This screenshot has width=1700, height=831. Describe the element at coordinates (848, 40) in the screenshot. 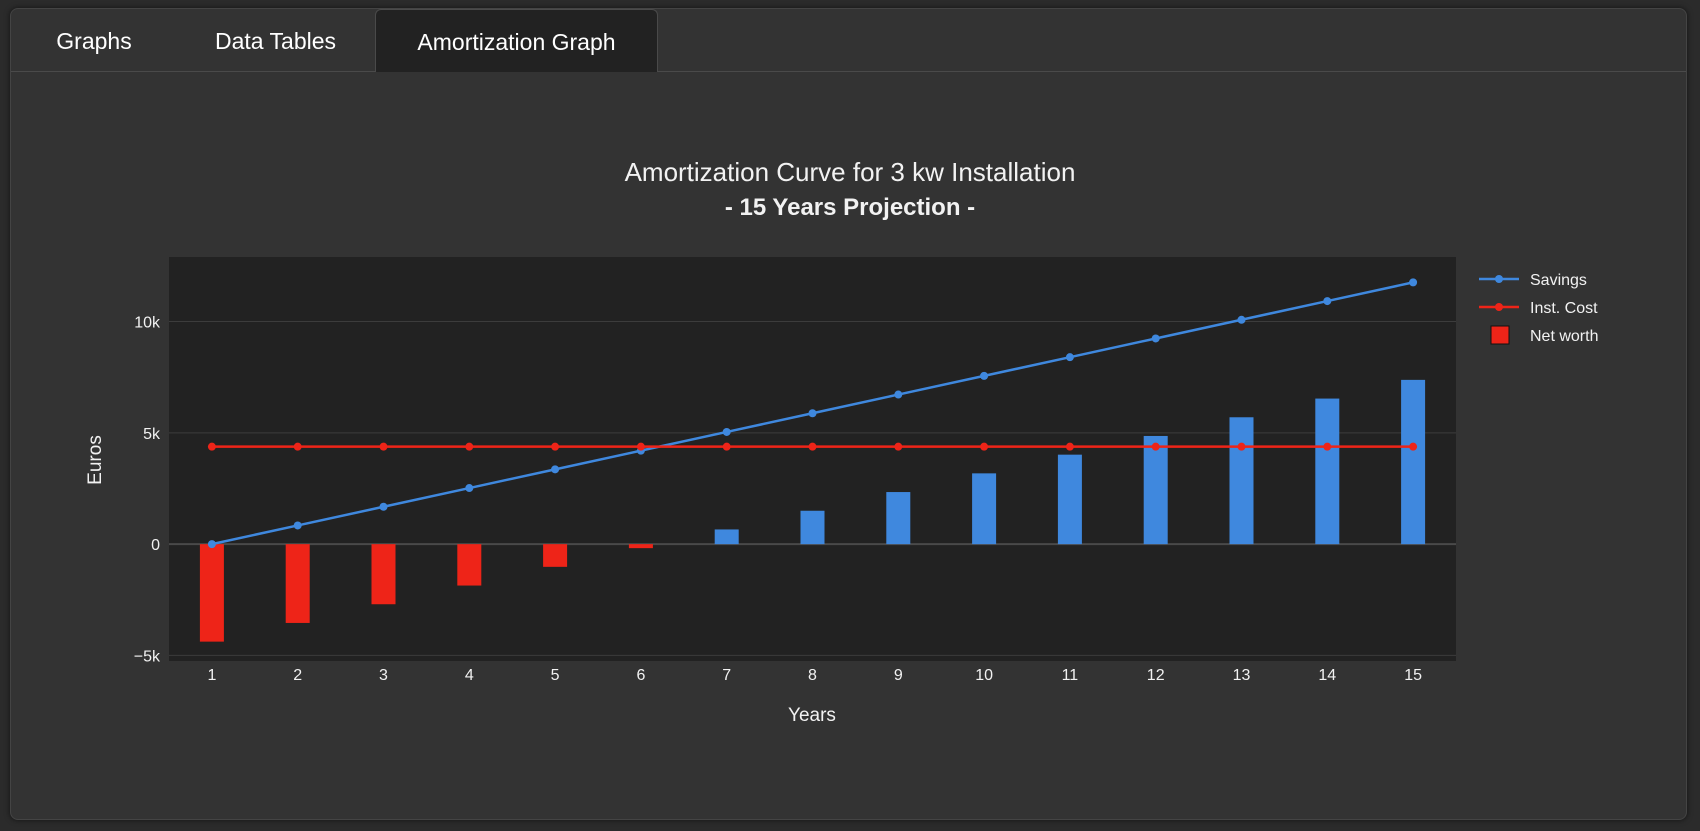

I see `tab-bar: Graphs Data Tables Amortization Graph` at that location.